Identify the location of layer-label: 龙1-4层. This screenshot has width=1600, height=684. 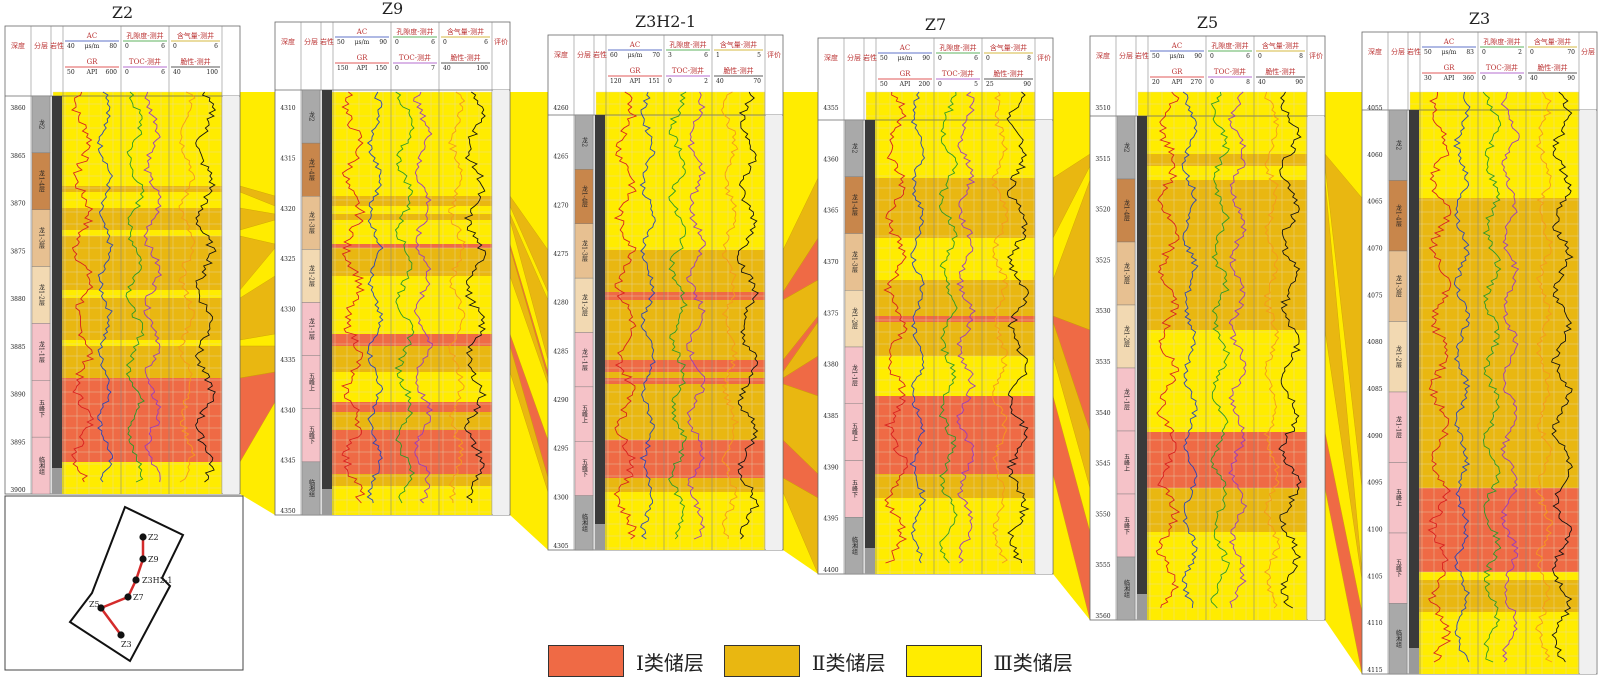
(584, 197).